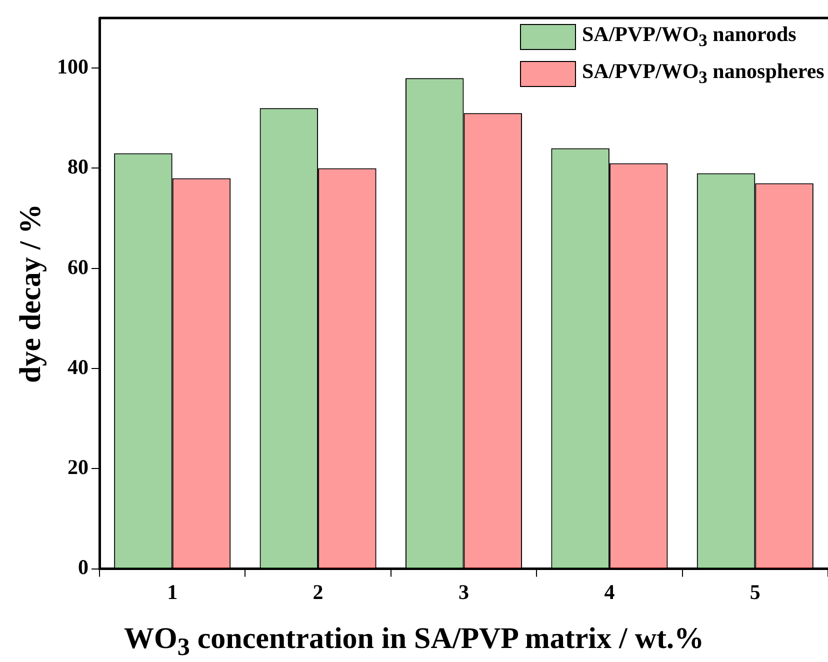 This screenshot has width=828, height=662. Describe the element at coordinates (78, 266) in the screenshot. I see `y-tick-label: 60` at that location.